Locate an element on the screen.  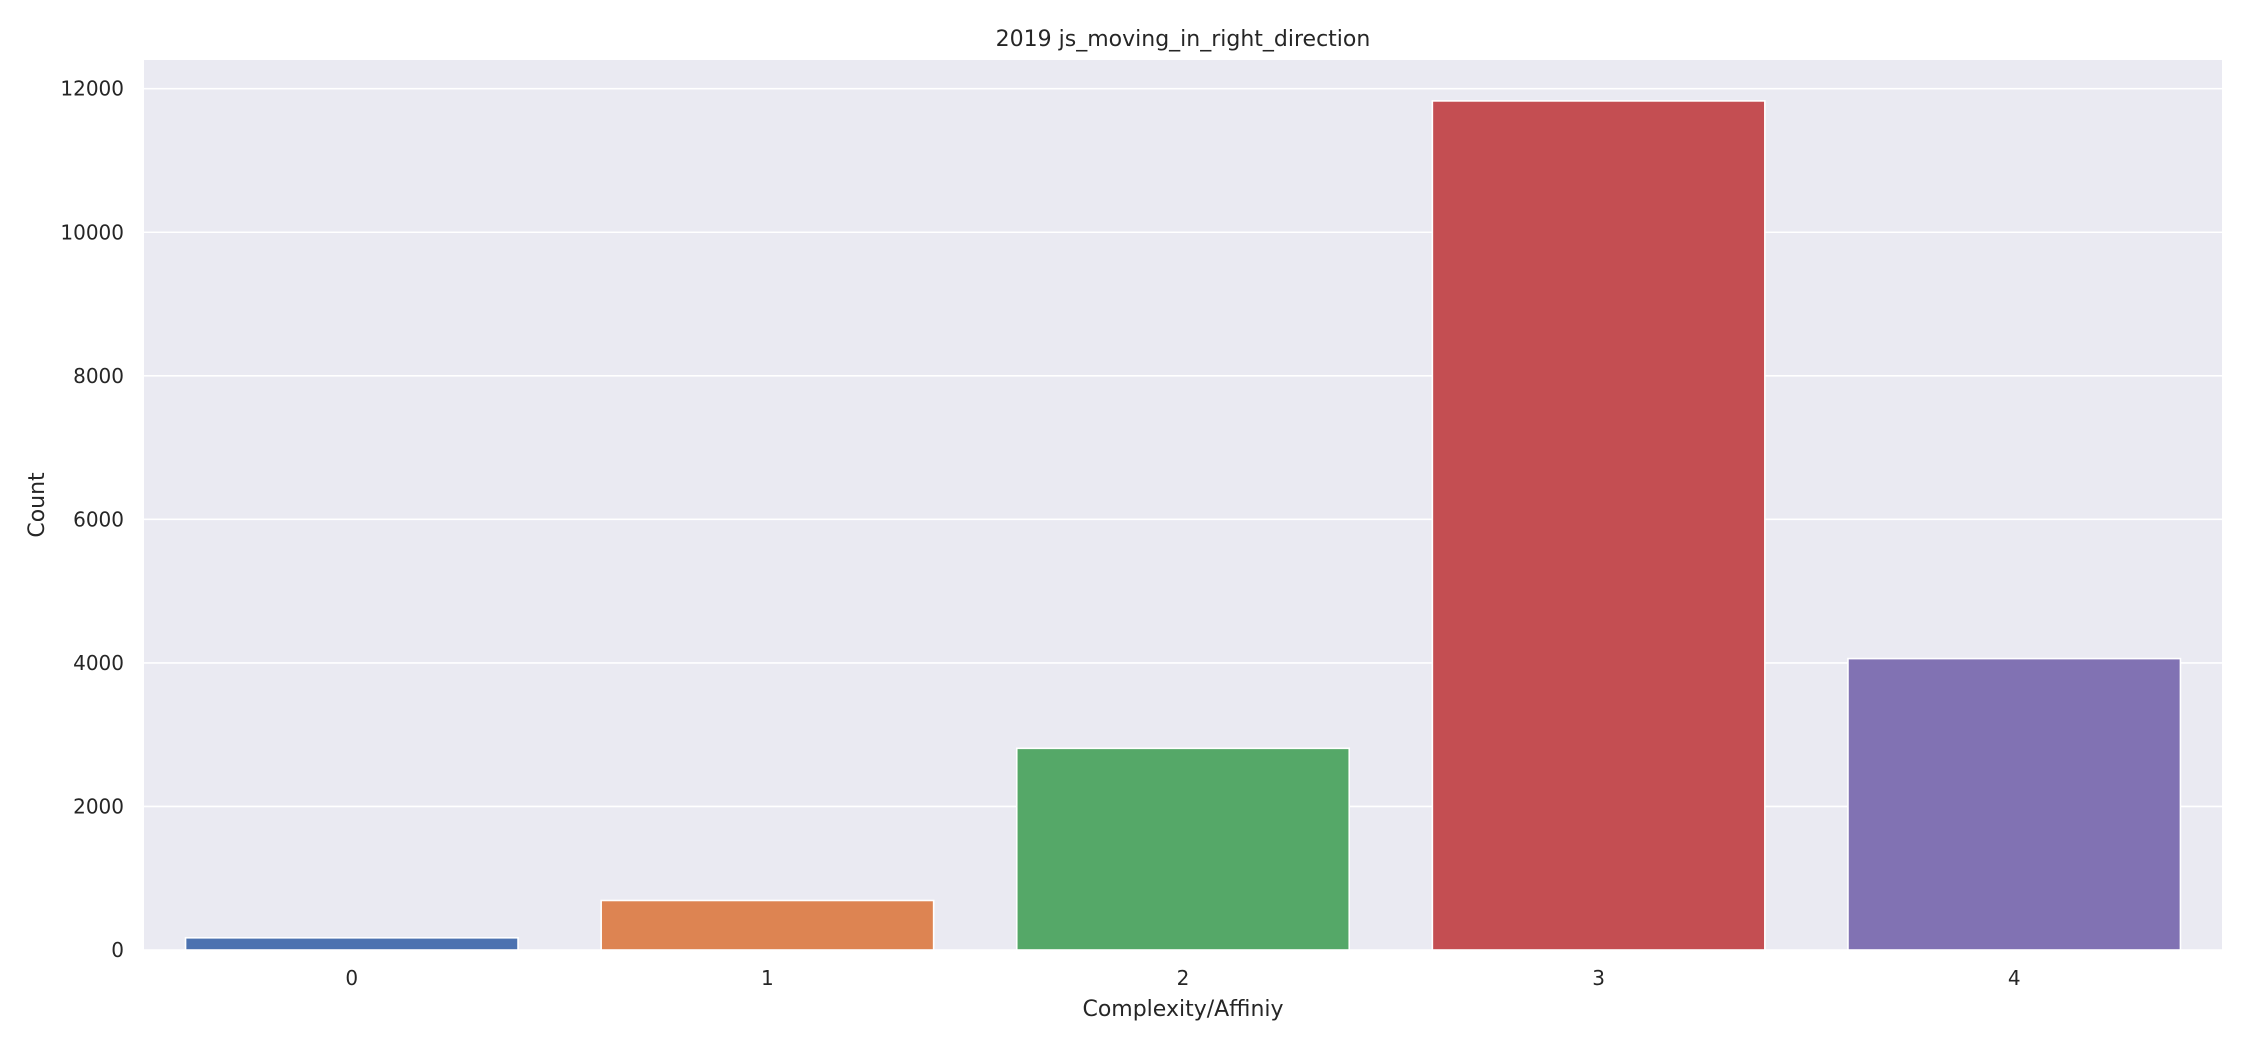
y-tick-label: 6000 is located at coordinates (98, 519).